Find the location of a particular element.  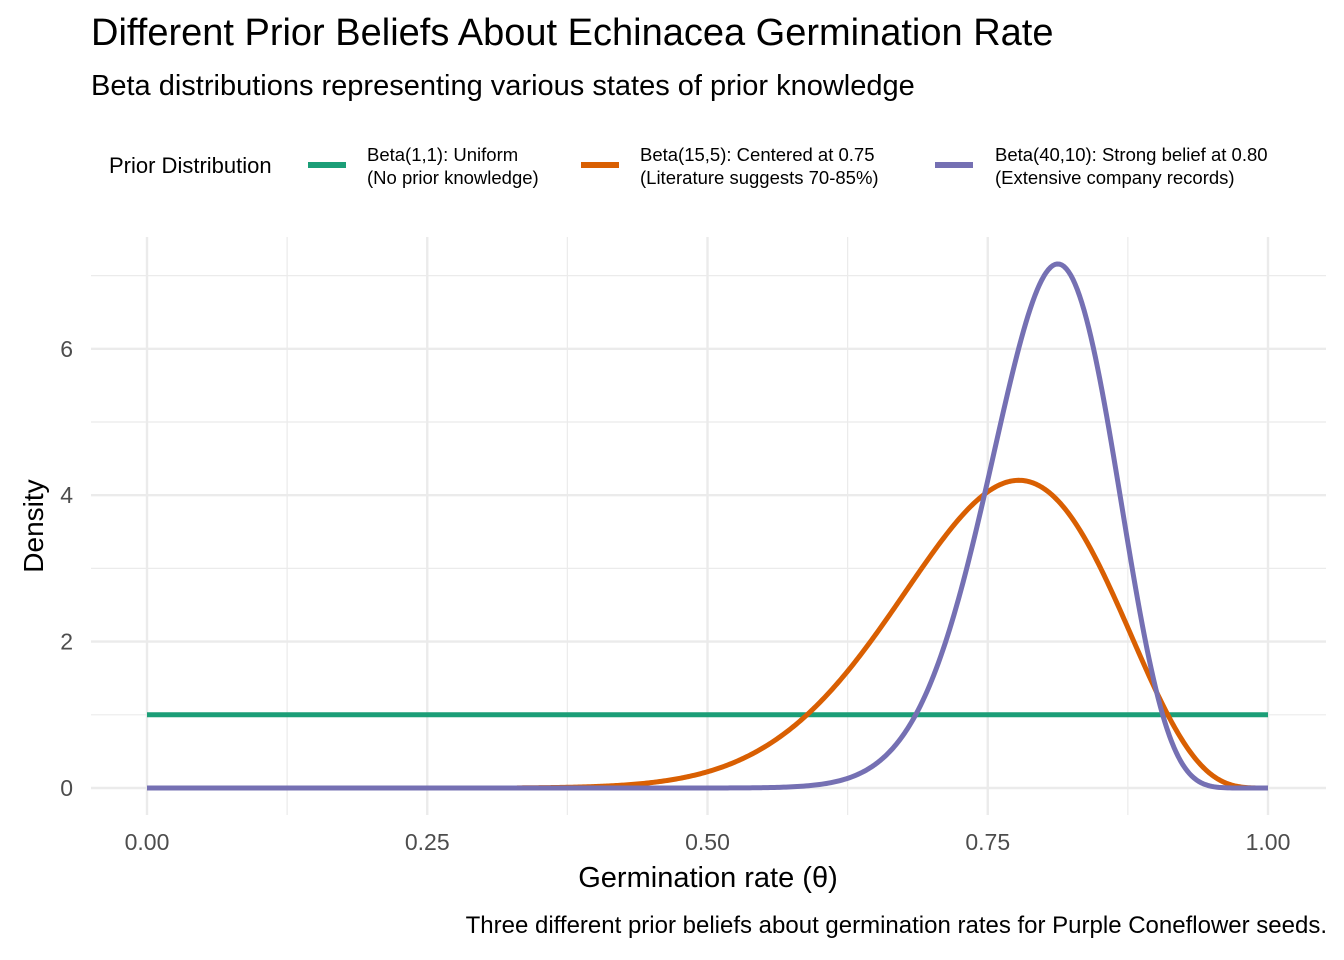

x-tick-label: 0.50 is located at coordinates (707, 842).